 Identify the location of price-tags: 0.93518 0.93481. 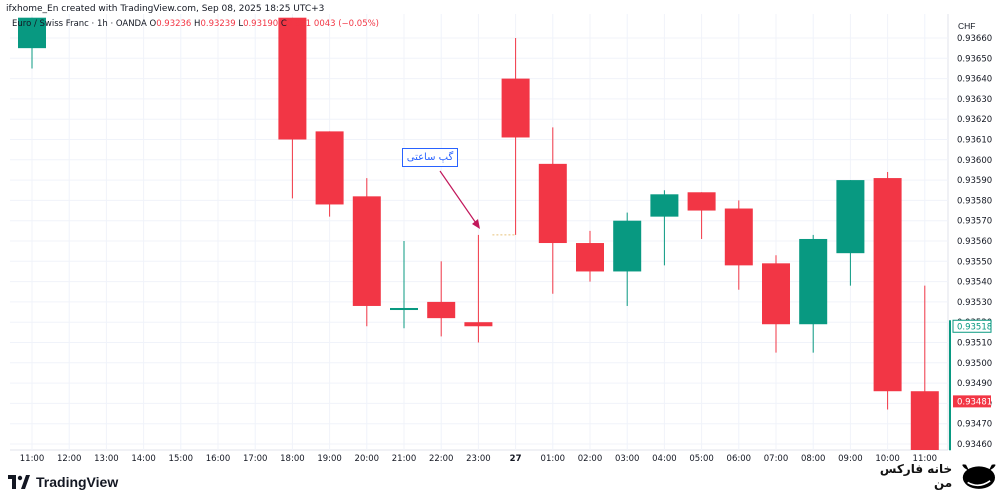
(970, 385).